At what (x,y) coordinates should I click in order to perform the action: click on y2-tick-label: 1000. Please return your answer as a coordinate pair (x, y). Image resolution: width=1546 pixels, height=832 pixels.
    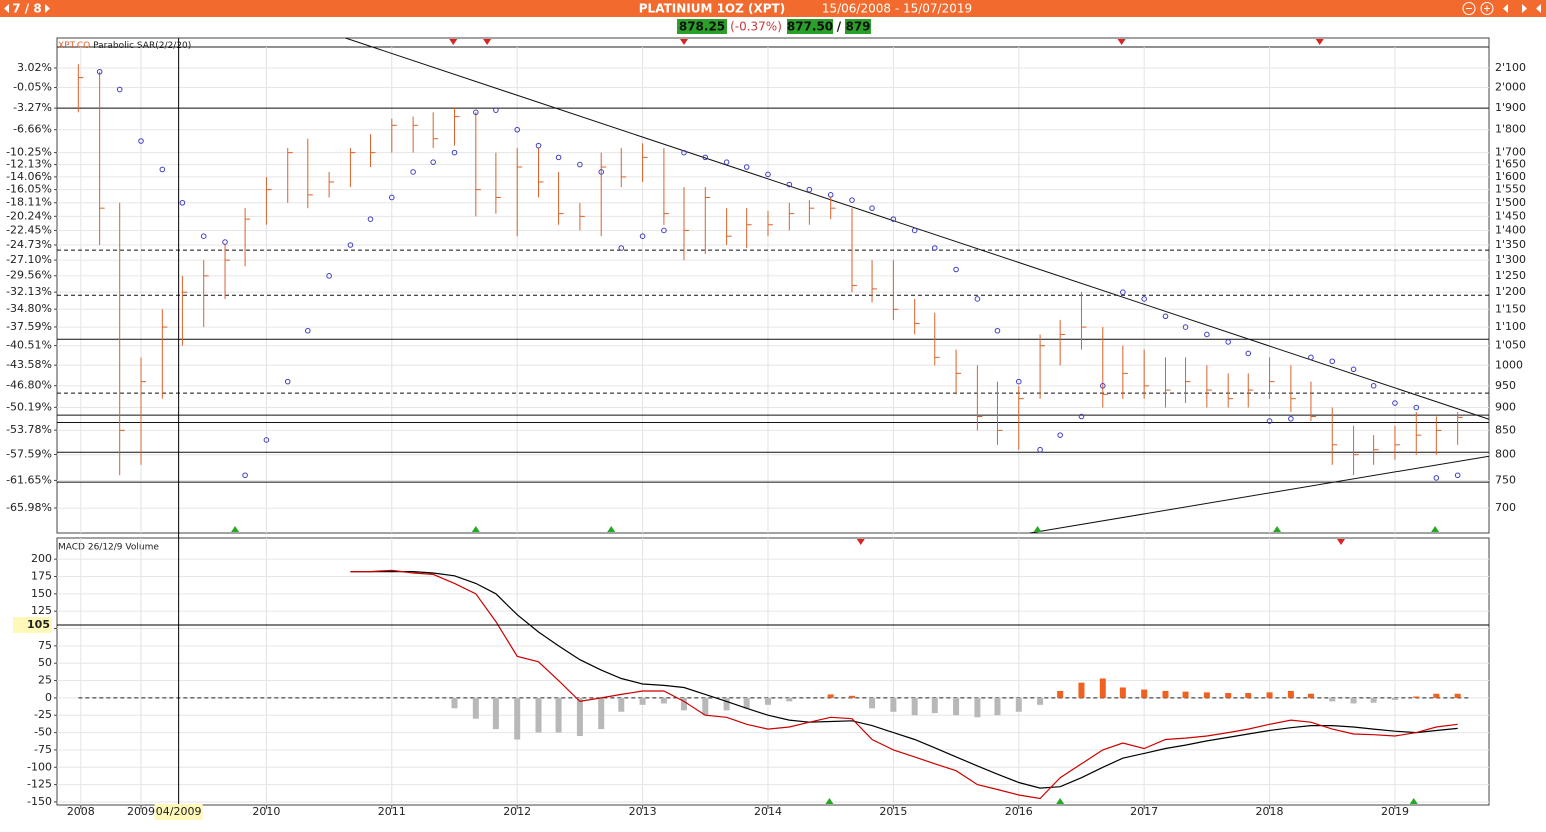
    Looking at the image, I should click on (1509, 364).